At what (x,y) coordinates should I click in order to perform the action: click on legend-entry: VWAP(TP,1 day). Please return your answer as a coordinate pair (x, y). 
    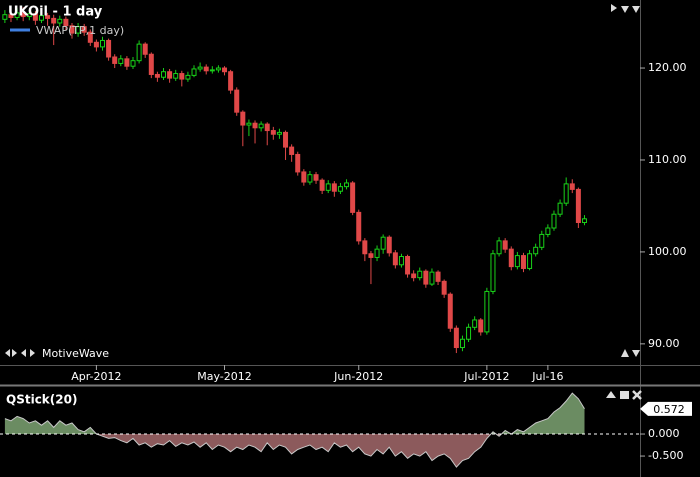
    Looking at the image, I should click on (80, 30).